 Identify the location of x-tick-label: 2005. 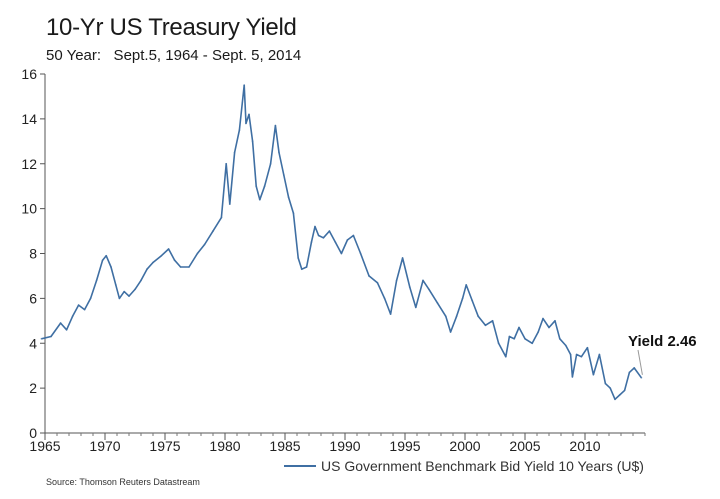
(524, 446).